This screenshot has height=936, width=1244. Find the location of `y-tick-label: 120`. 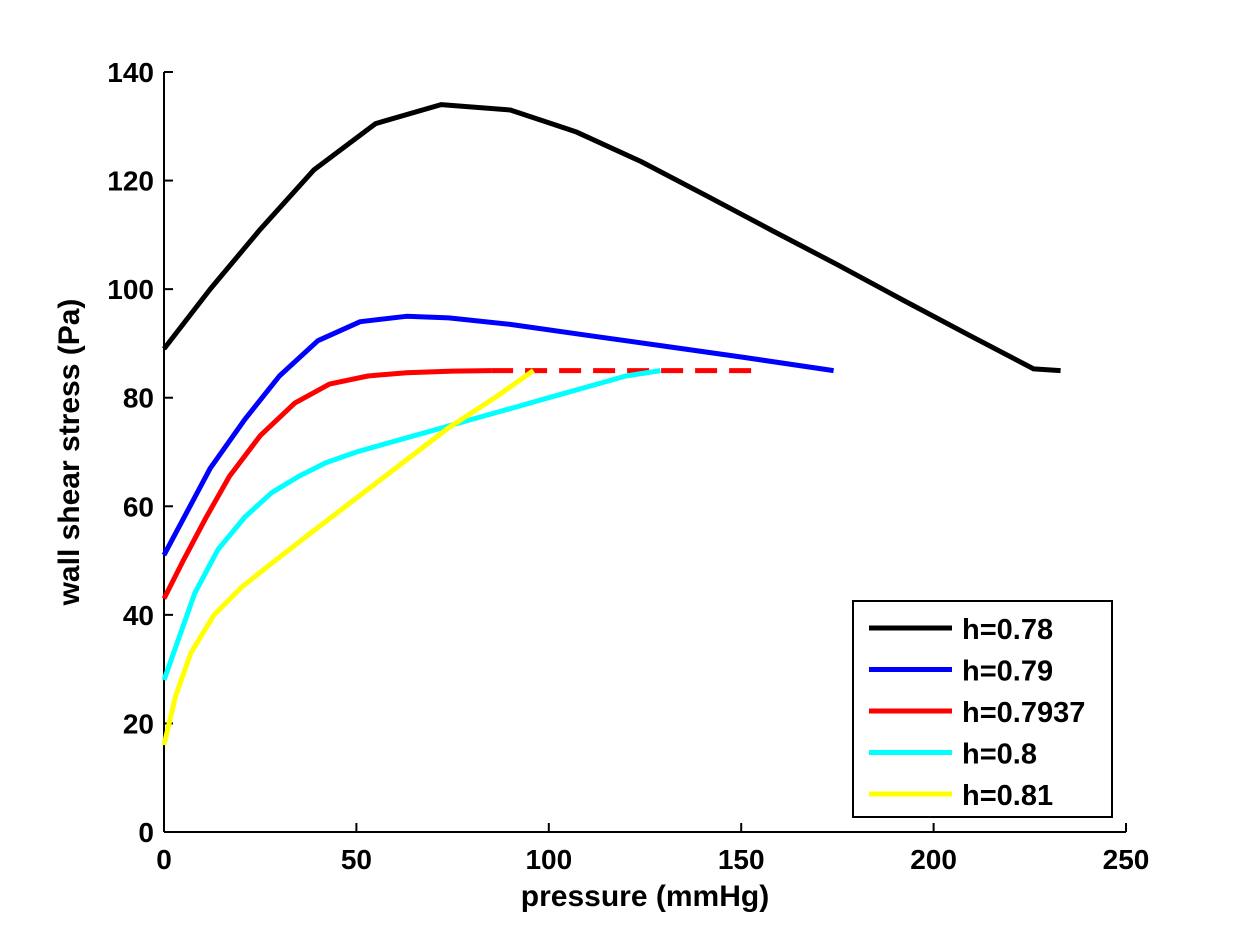

y-tick-label: 120 is located at coordinates (130, 181).